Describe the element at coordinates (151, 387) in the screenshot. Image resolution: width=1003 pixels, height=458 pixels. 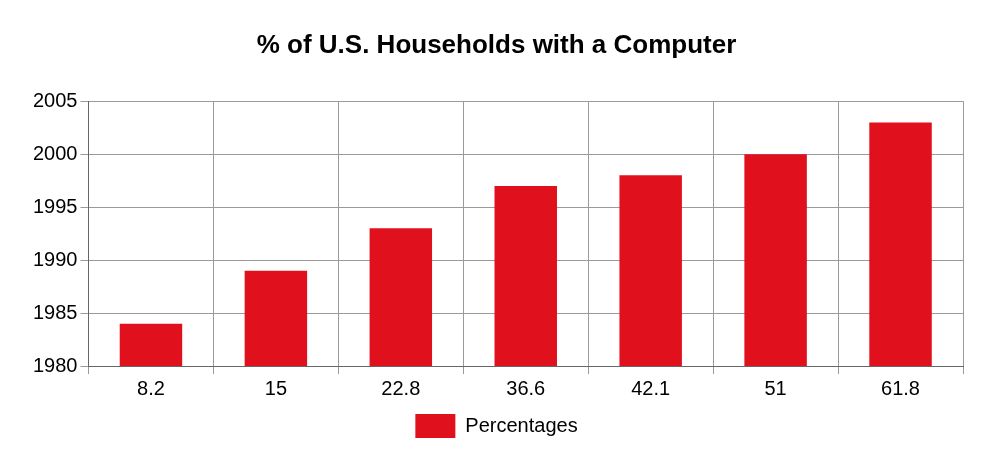
I see `x-tick-label: 8.2` at that location.